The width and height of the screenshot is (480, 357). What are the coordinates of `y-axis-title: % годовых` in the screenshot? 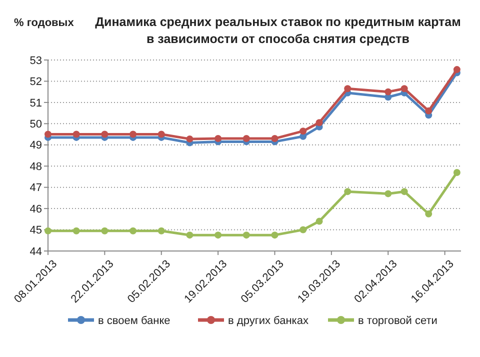 It's located at (44, 23).